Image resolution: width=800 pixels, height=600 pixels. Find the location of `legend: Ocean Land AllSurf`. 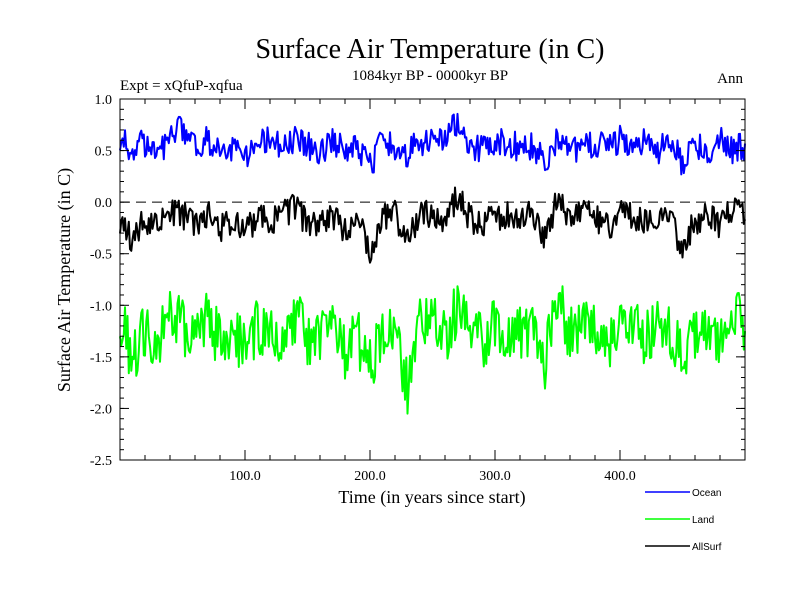

legend: Ocean Land AllSurf is located at coordinates (683, 520).